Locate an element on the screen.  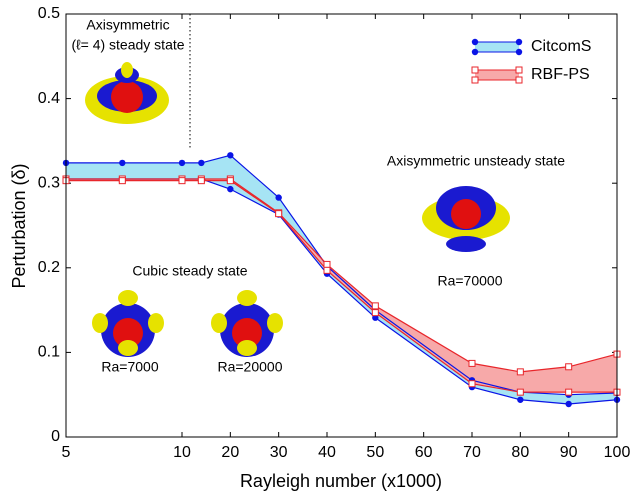
legend-label: RBF-PS is located at coordinates (560, 74).